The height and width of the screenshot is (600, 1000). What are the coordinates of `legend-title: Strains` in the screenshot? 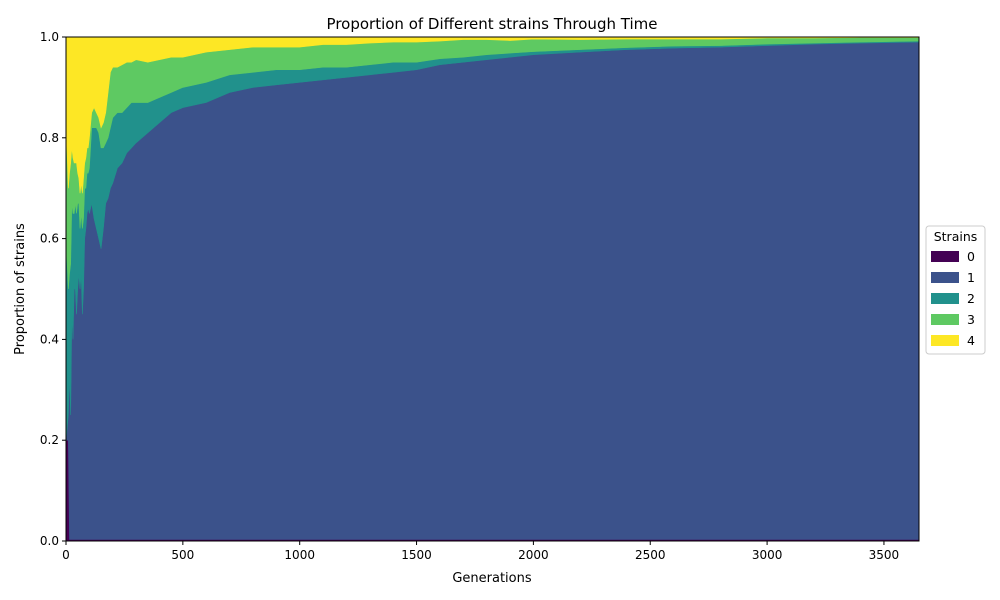 It's located at (956, 236).